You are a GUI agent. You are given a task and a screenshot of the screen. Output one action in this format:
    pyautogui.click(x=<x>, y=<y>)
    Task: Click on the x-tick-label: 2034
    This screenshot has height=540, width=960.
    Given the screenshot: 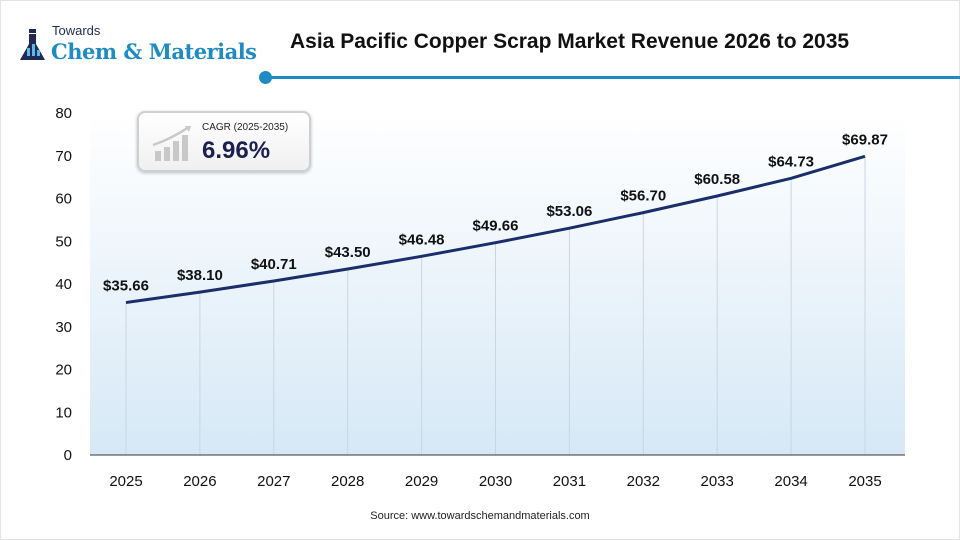 What is the action you would take?
    pyautogui.click(x=790, y=481)
    